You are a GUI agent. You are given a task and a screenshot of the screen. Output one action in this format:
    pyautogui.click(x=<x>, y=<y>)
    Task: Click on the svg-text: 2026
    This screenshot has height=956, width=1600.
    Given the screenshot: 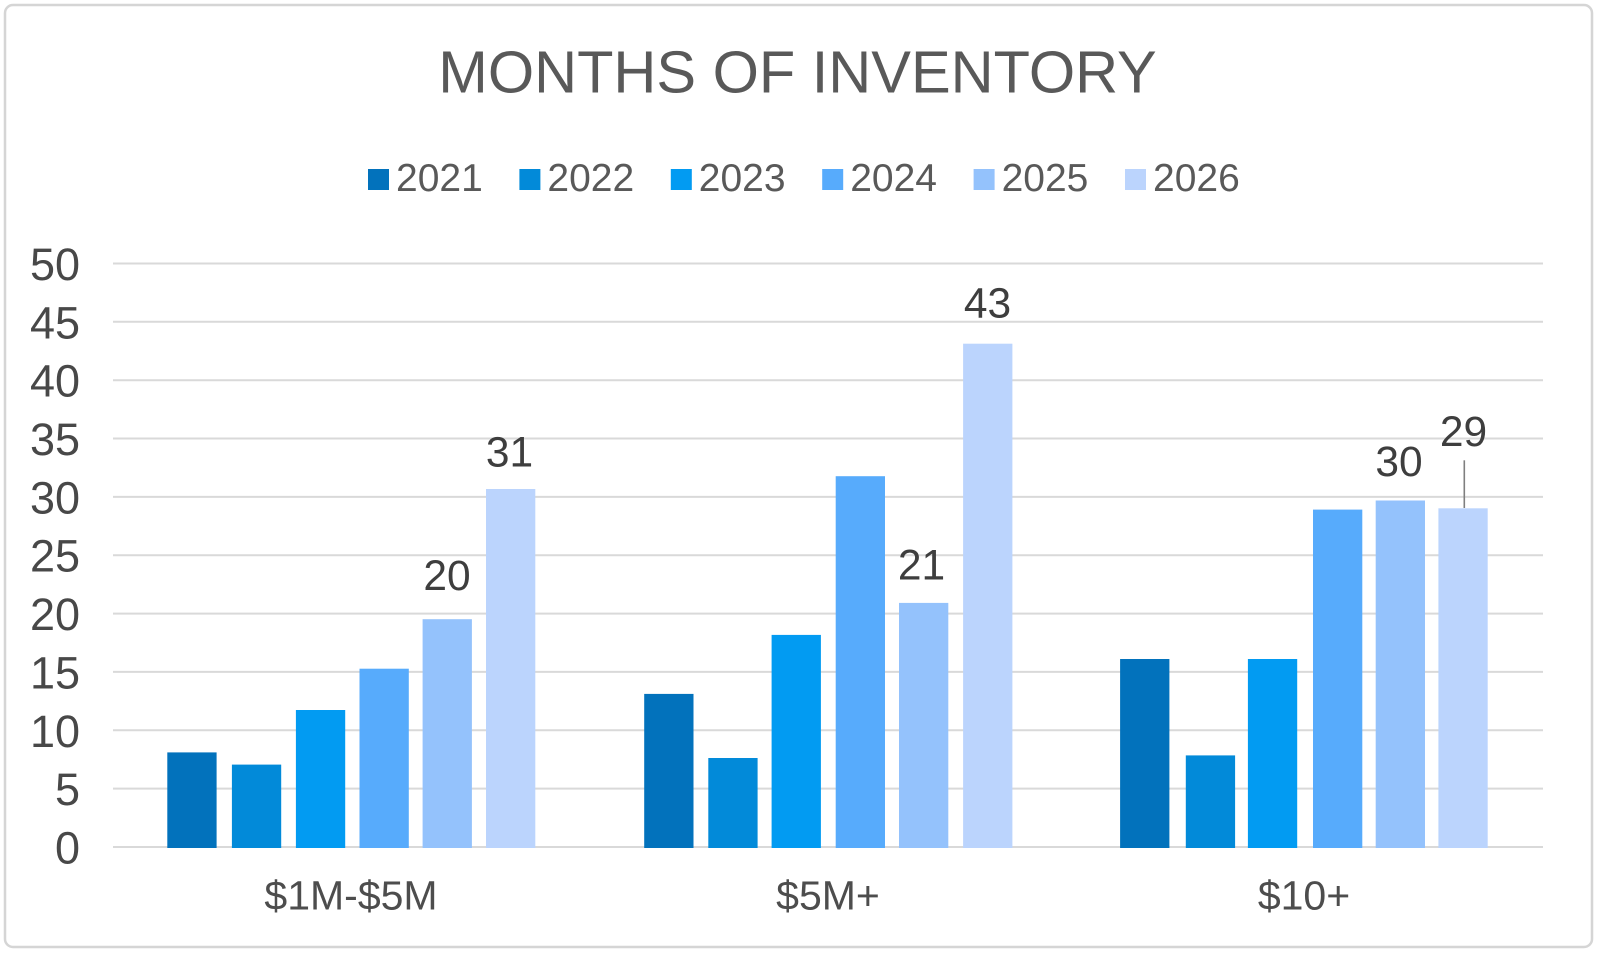 What is the action you would take?
    pyautogui.click(x=1196, y=178)
    